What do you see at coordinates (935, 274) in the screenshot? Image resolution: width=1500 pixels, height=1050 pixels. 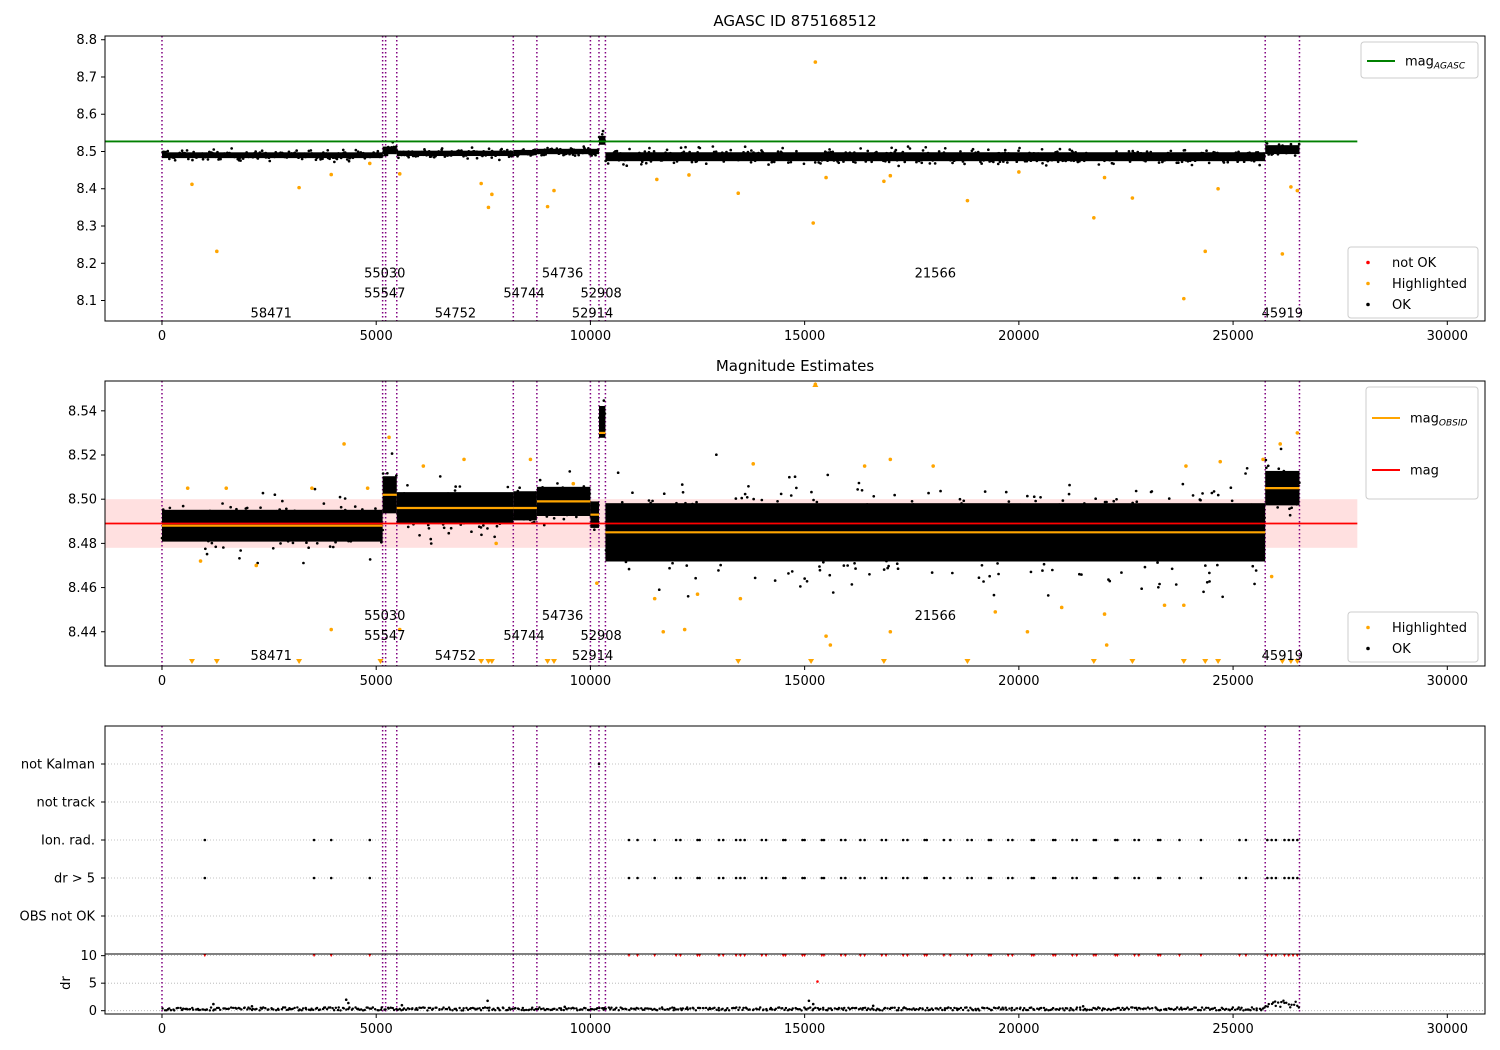 I see `obsid-label: 21566` at bounding box center [935, 274].